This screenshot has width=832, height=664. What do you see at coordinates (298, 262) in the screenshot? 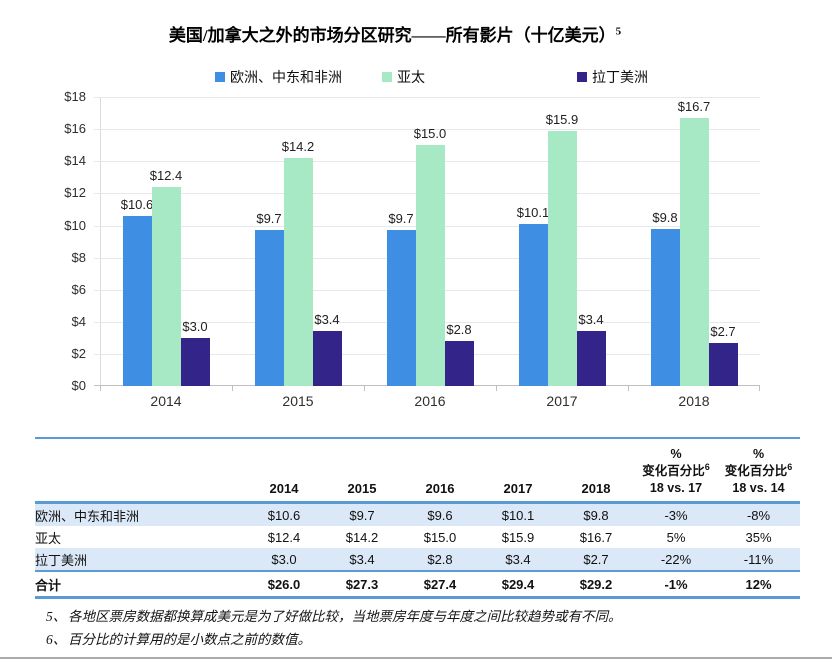
I see `bar-apac-2015: $14.2` at bounding box center [298, 262].